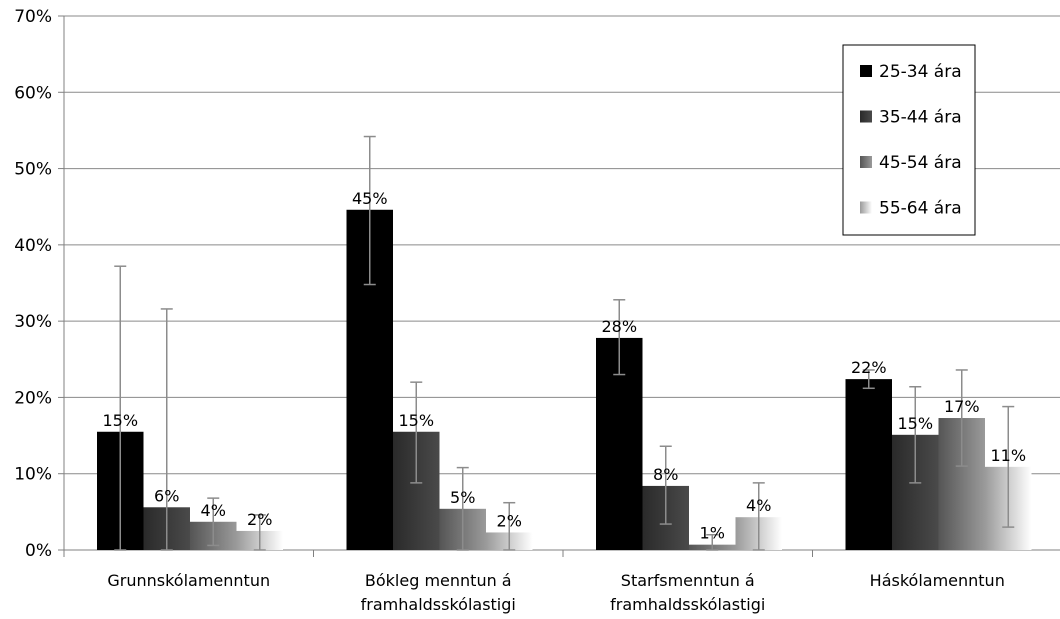  Describe the element at coordinates (33, 398) in the screenshot. I see `y-tick-label: 20%` at that location.